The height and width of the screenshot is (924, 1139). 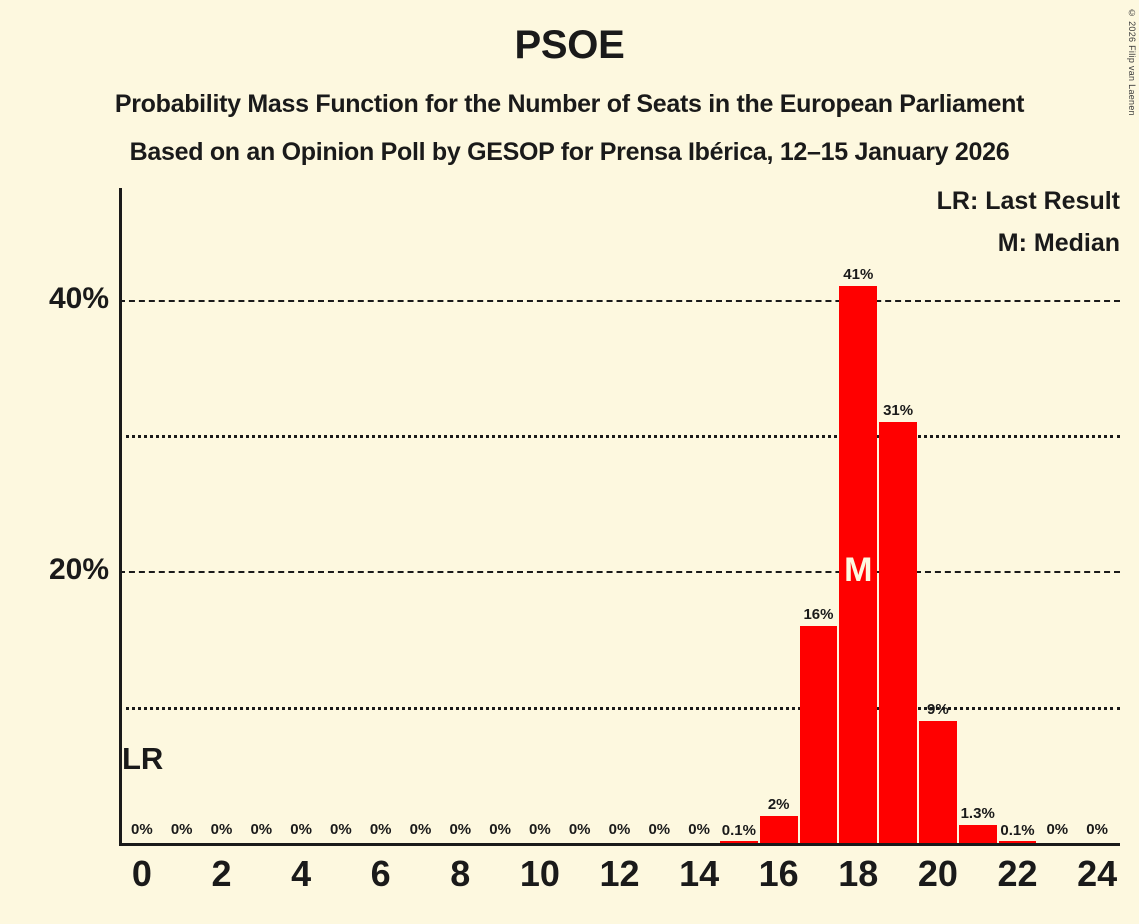 I want to click on x-axis-tick-label: 20, so click(x=937, y=873).